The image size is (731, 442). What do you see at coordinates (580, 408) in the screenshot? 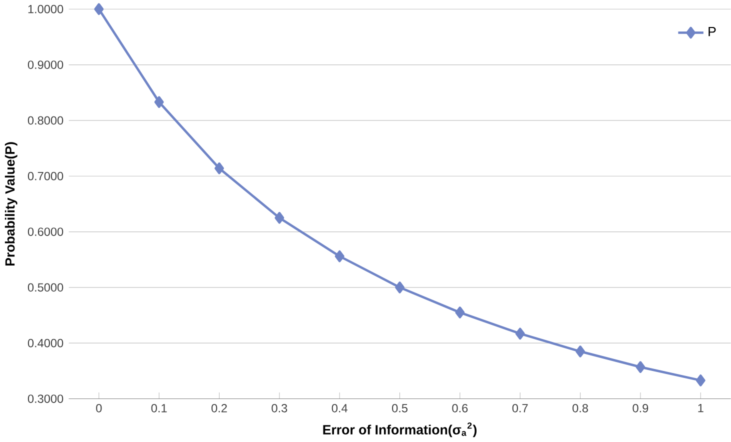
I see `x-tick-label: 0.8` at bounding box center [580, 408].